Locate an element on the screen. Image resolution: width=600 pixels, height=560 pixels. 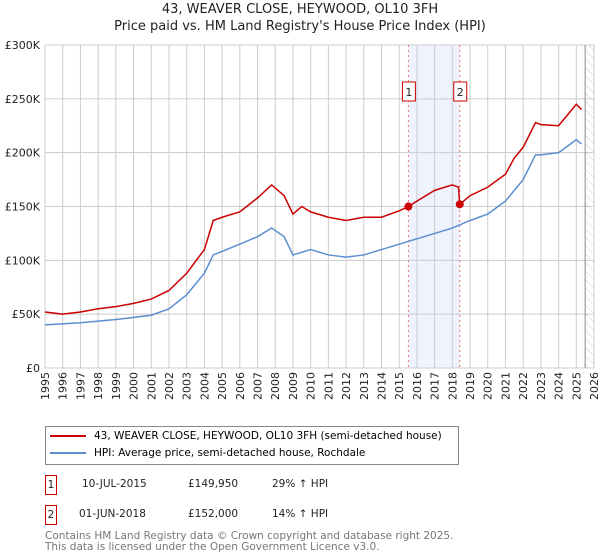
x-tick-label: 2004 is located at coordinates (204, 386).